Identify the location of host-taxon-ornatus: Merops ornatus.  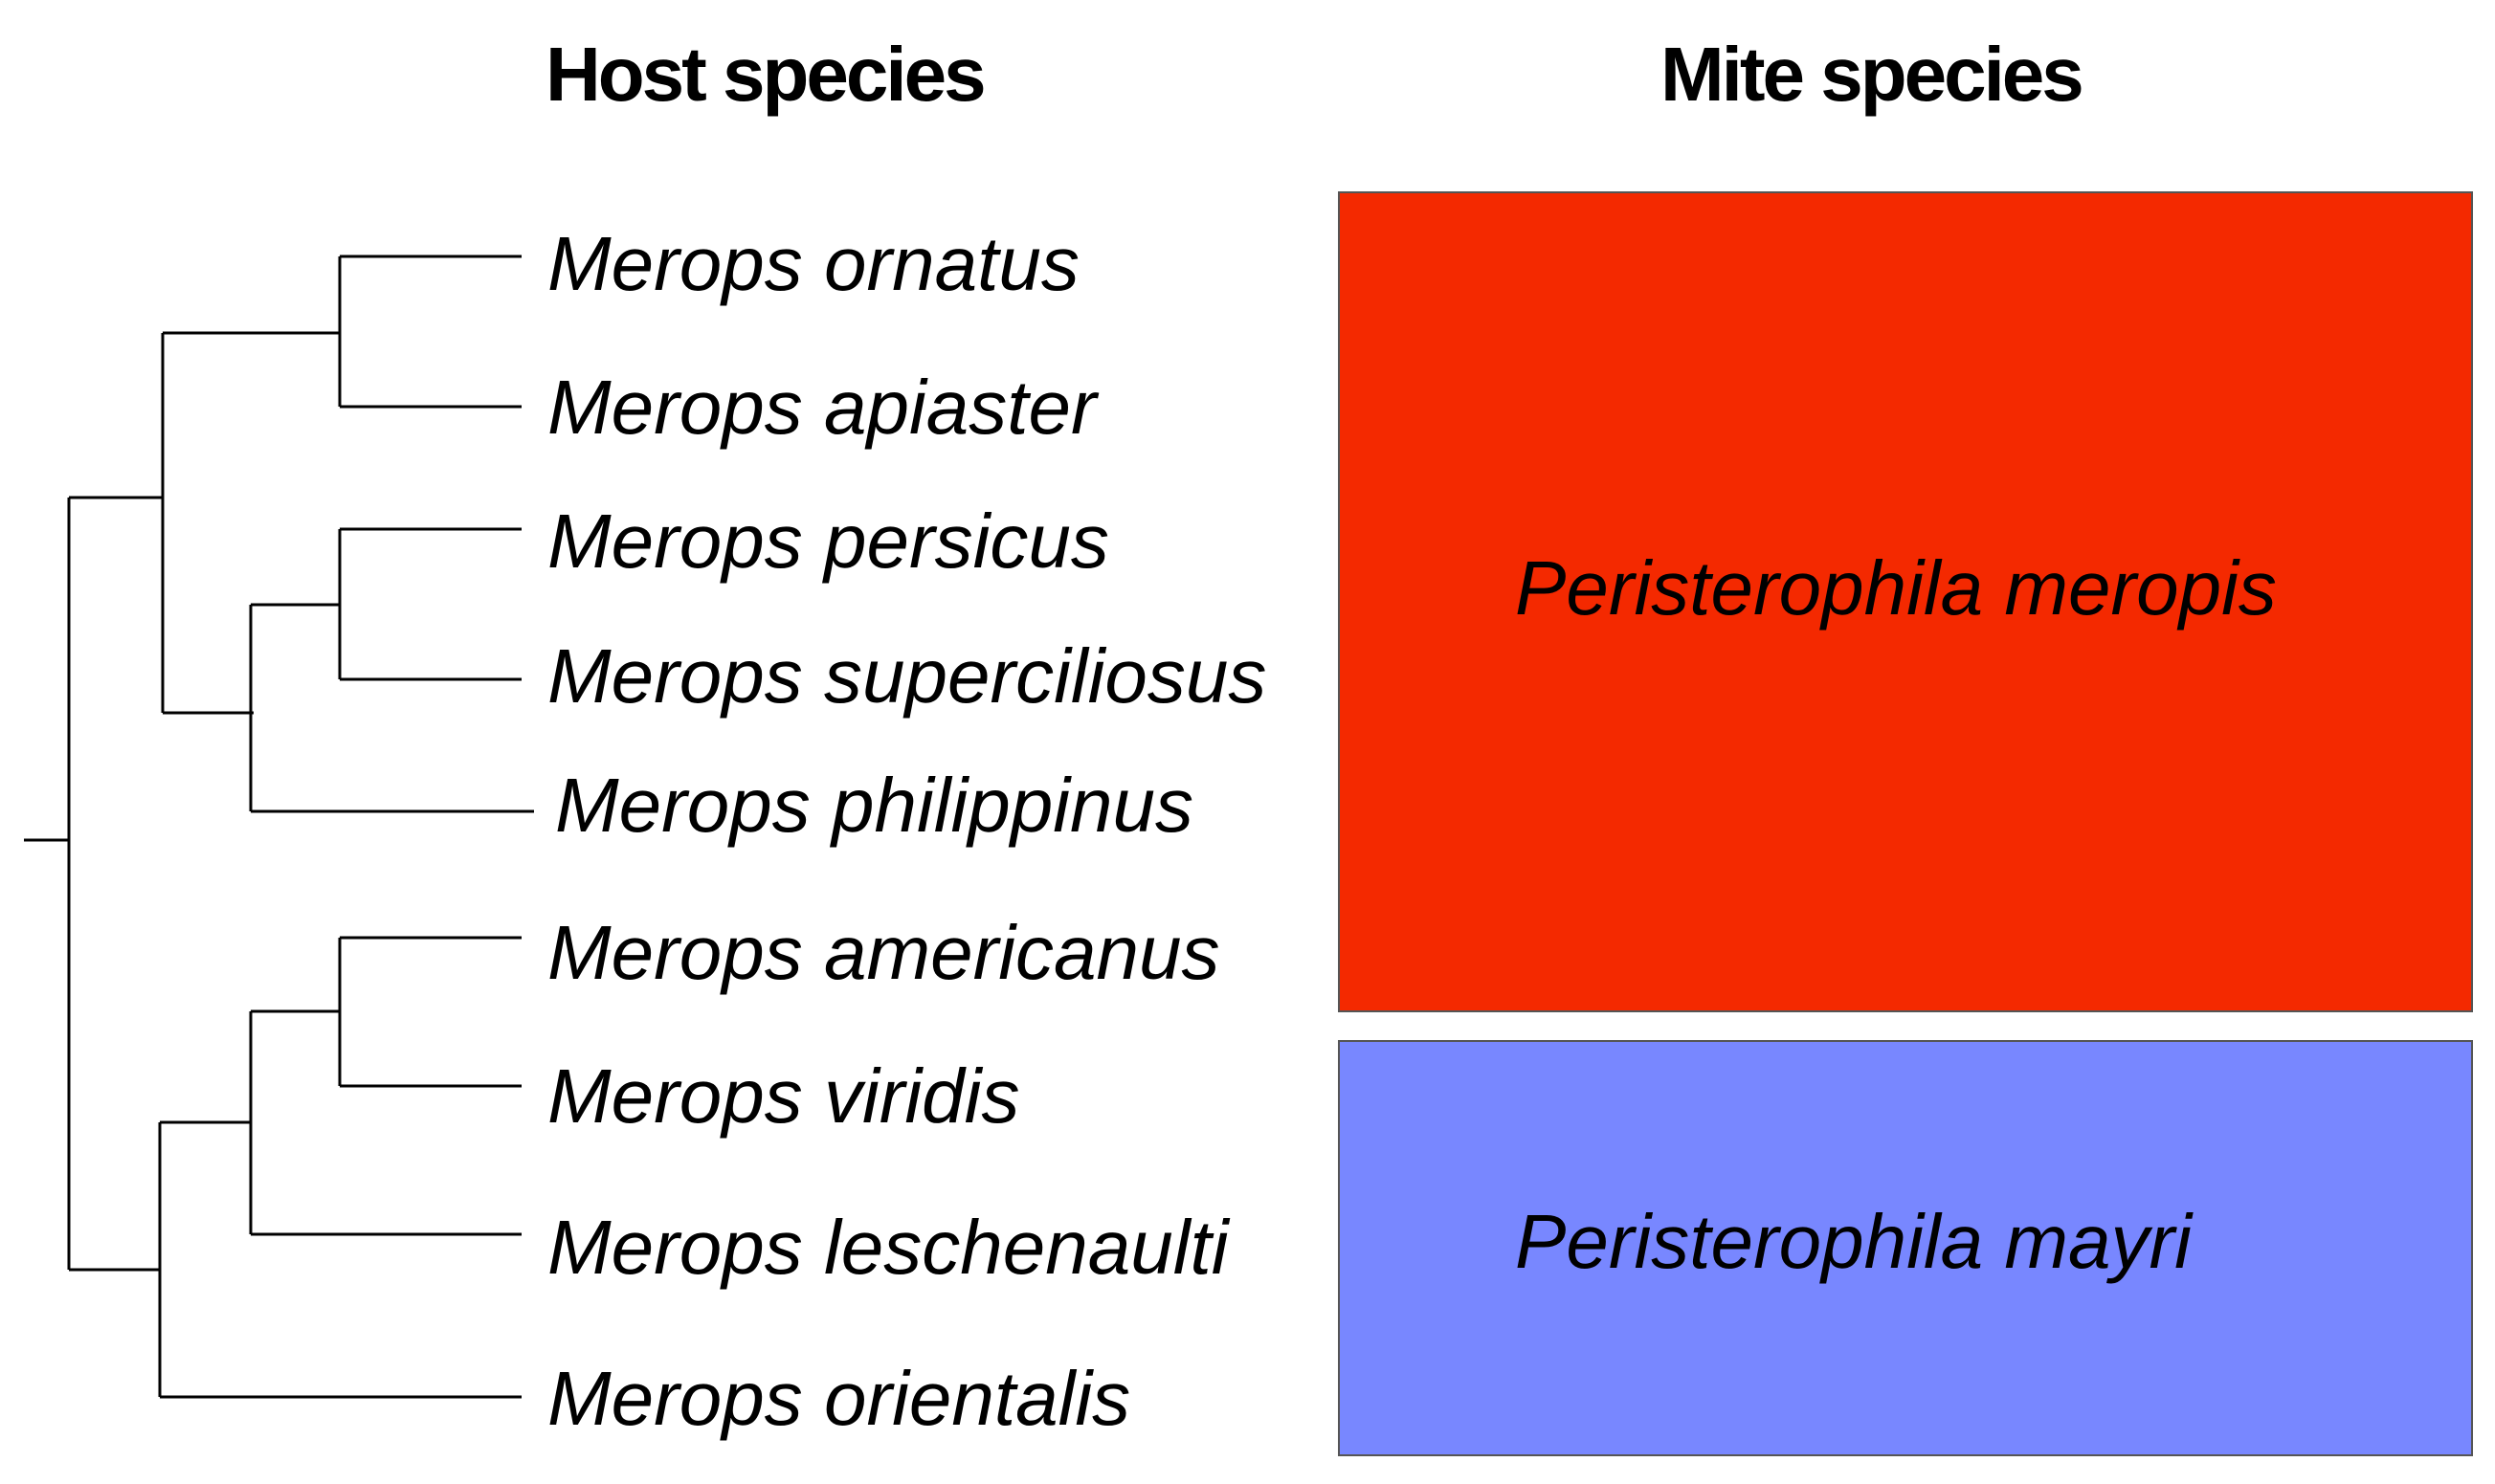
(813, 263).